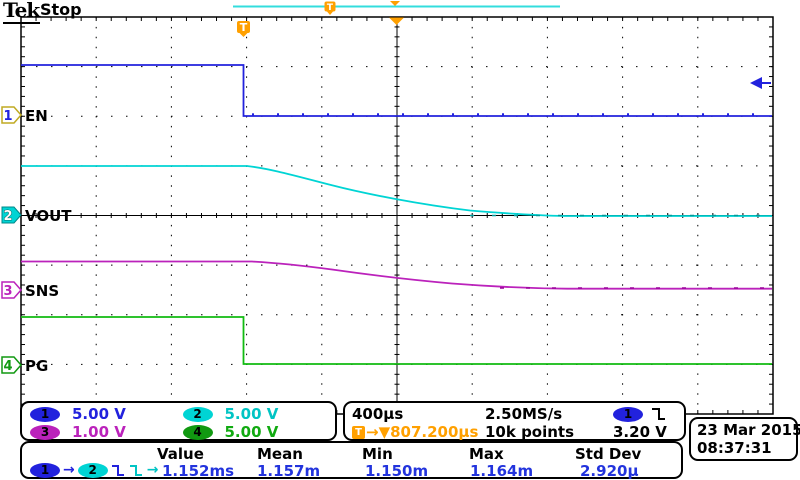 This screenshot has height=480, width=800. What do you see at coordinates (734, 448) in the screenshot?
I see `time-value: 08:37:31` at bounding box center [734, 448].